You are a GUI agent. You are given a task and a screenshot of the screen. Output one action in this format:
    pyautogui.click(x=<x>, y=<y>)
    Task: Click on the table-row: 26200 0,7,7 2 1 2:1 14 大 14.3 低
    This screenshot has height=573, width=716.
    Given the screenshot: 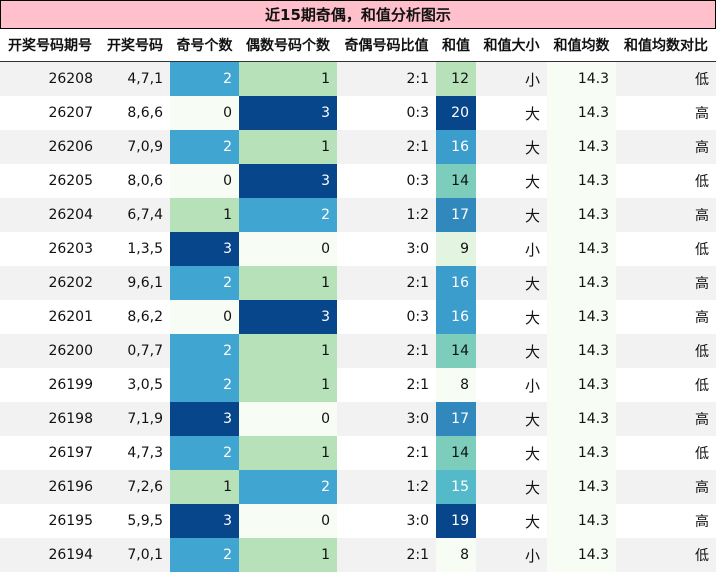 What is the action you would take?
    pyautogui.click(x=358, y=351)
    